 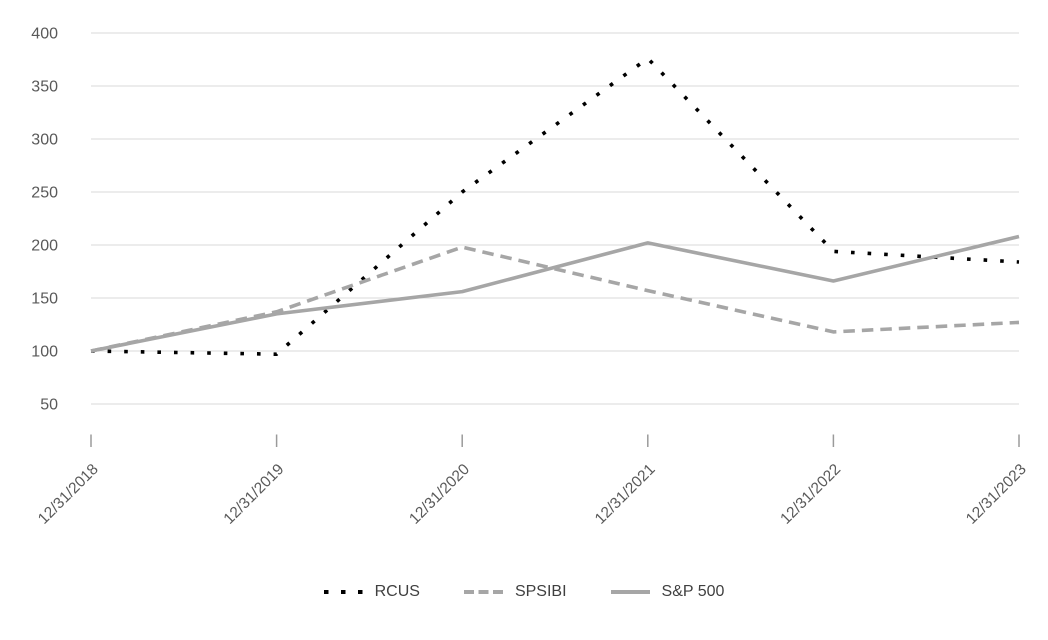 I want to click on legend-item-sp500: S&P 500, so click(x=667, y=591).